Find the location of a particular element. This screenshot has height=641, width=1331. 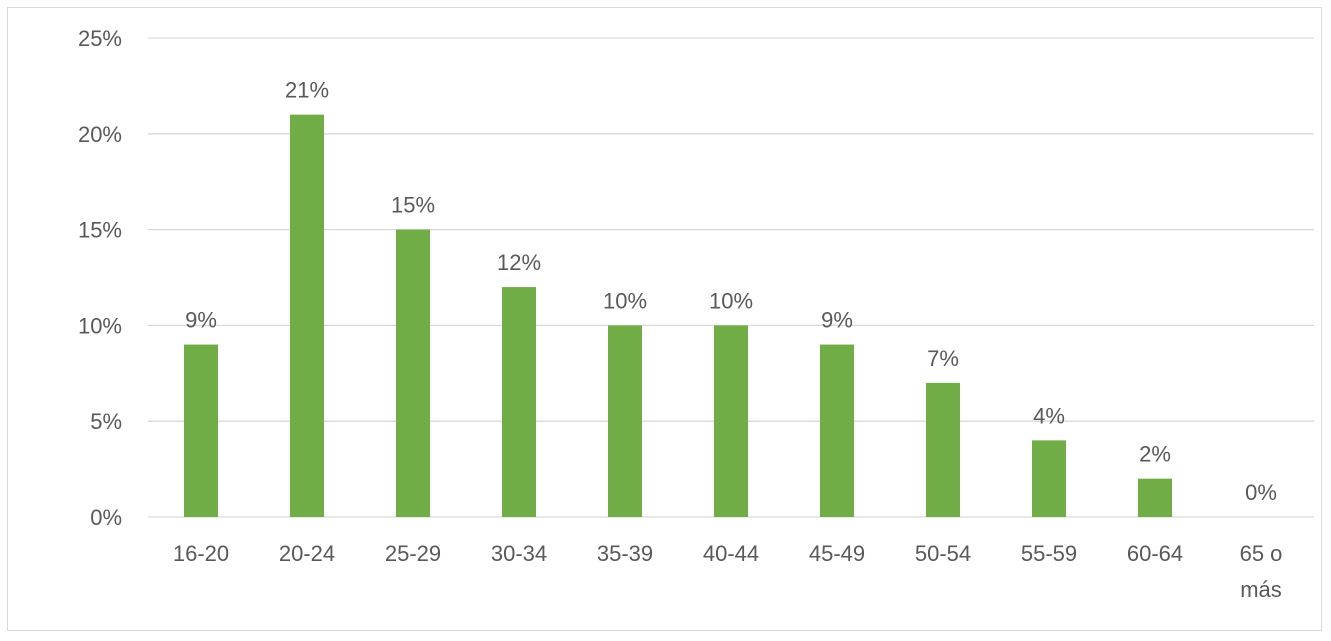

x-tick-label: 30-34 is located at coordinates (519, 553).